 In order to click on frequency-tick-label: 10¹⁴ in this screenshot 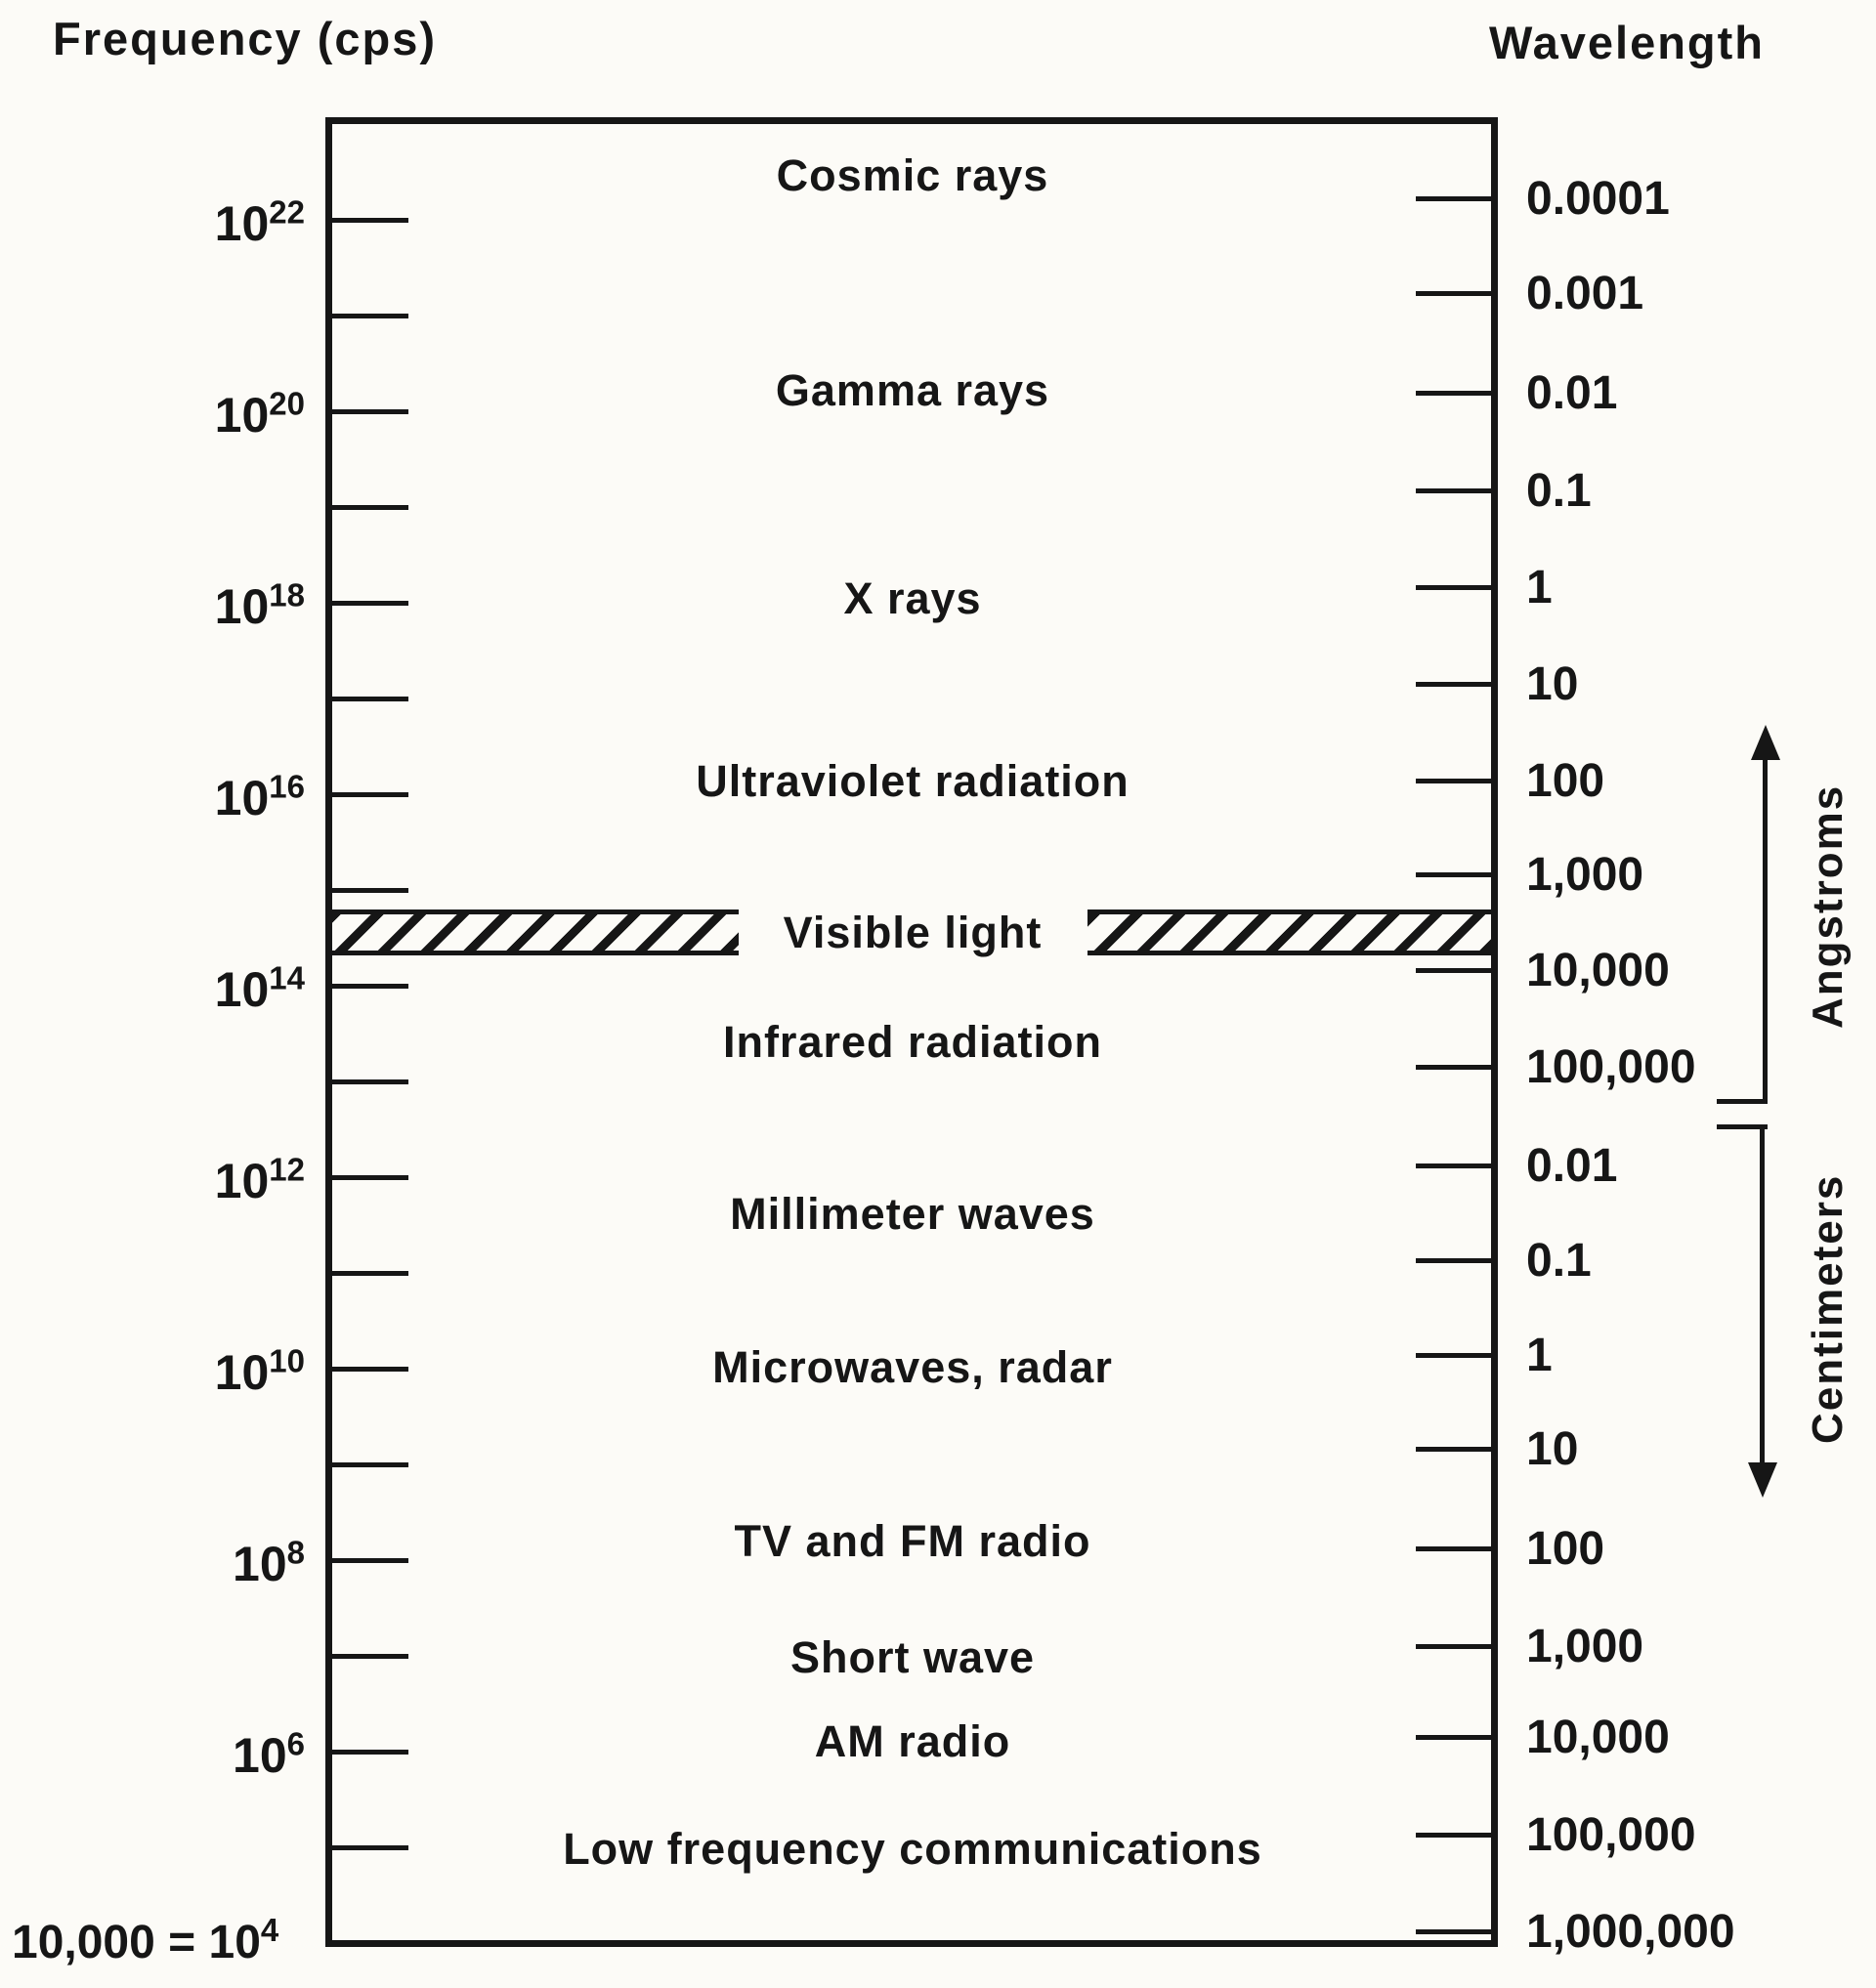, I will do `click(259, 988)`.